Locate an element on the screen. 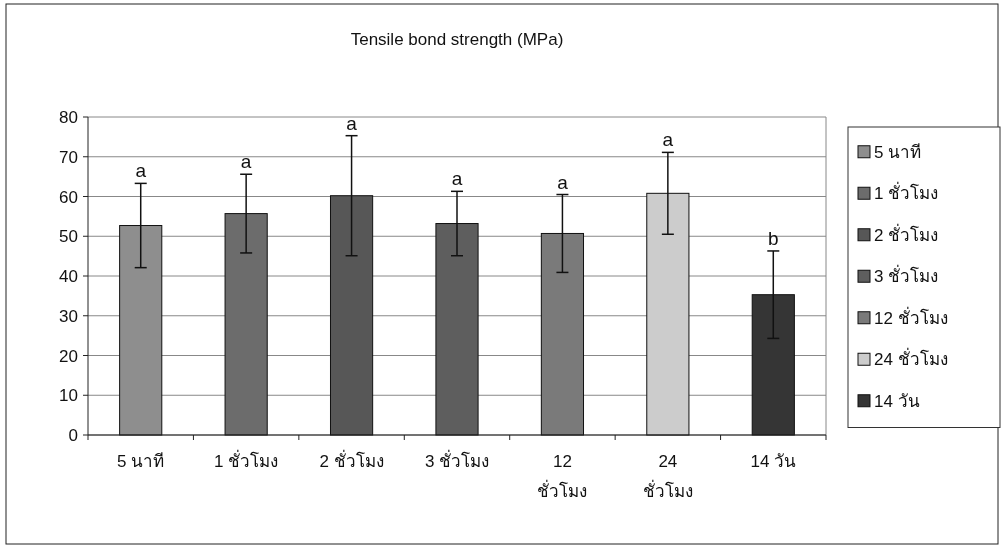 This screenshot has width=1005, height=549. x-tick-label: 1 ชั่วโมง is located at coordinates (246, 460).